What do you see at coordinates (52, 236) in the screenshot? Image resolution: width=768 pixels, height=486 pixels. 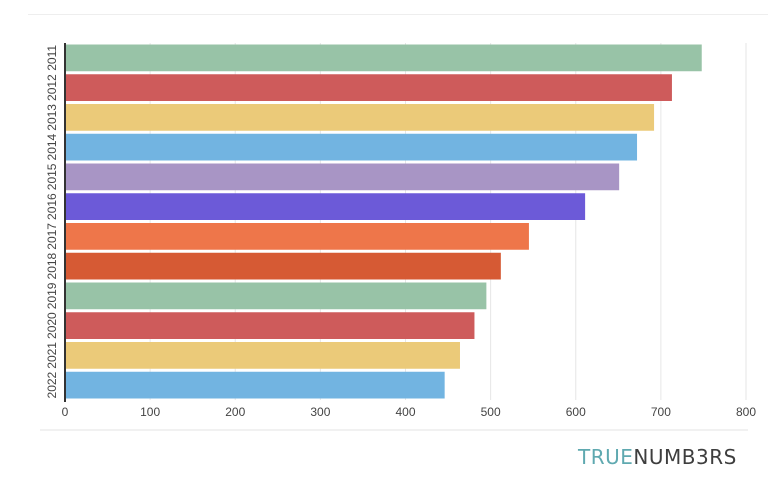 I see `y-tick-label-2017: 2017` at bounding box center [52, 236].